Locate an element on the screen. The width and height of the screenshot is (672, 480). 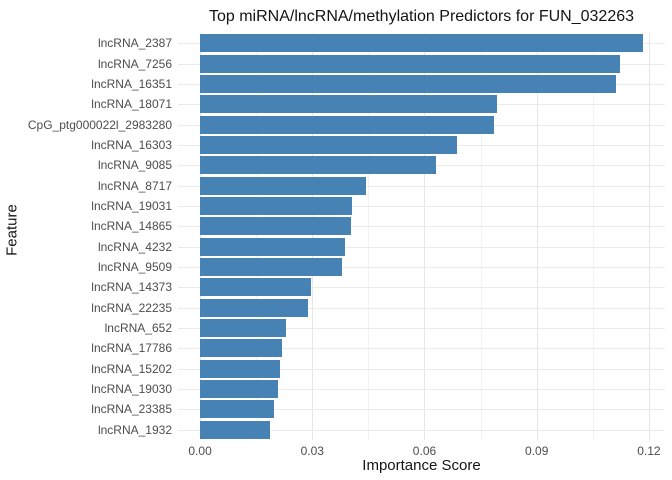
x-tick-label: 0.09 is located at coordinates (537, 451).